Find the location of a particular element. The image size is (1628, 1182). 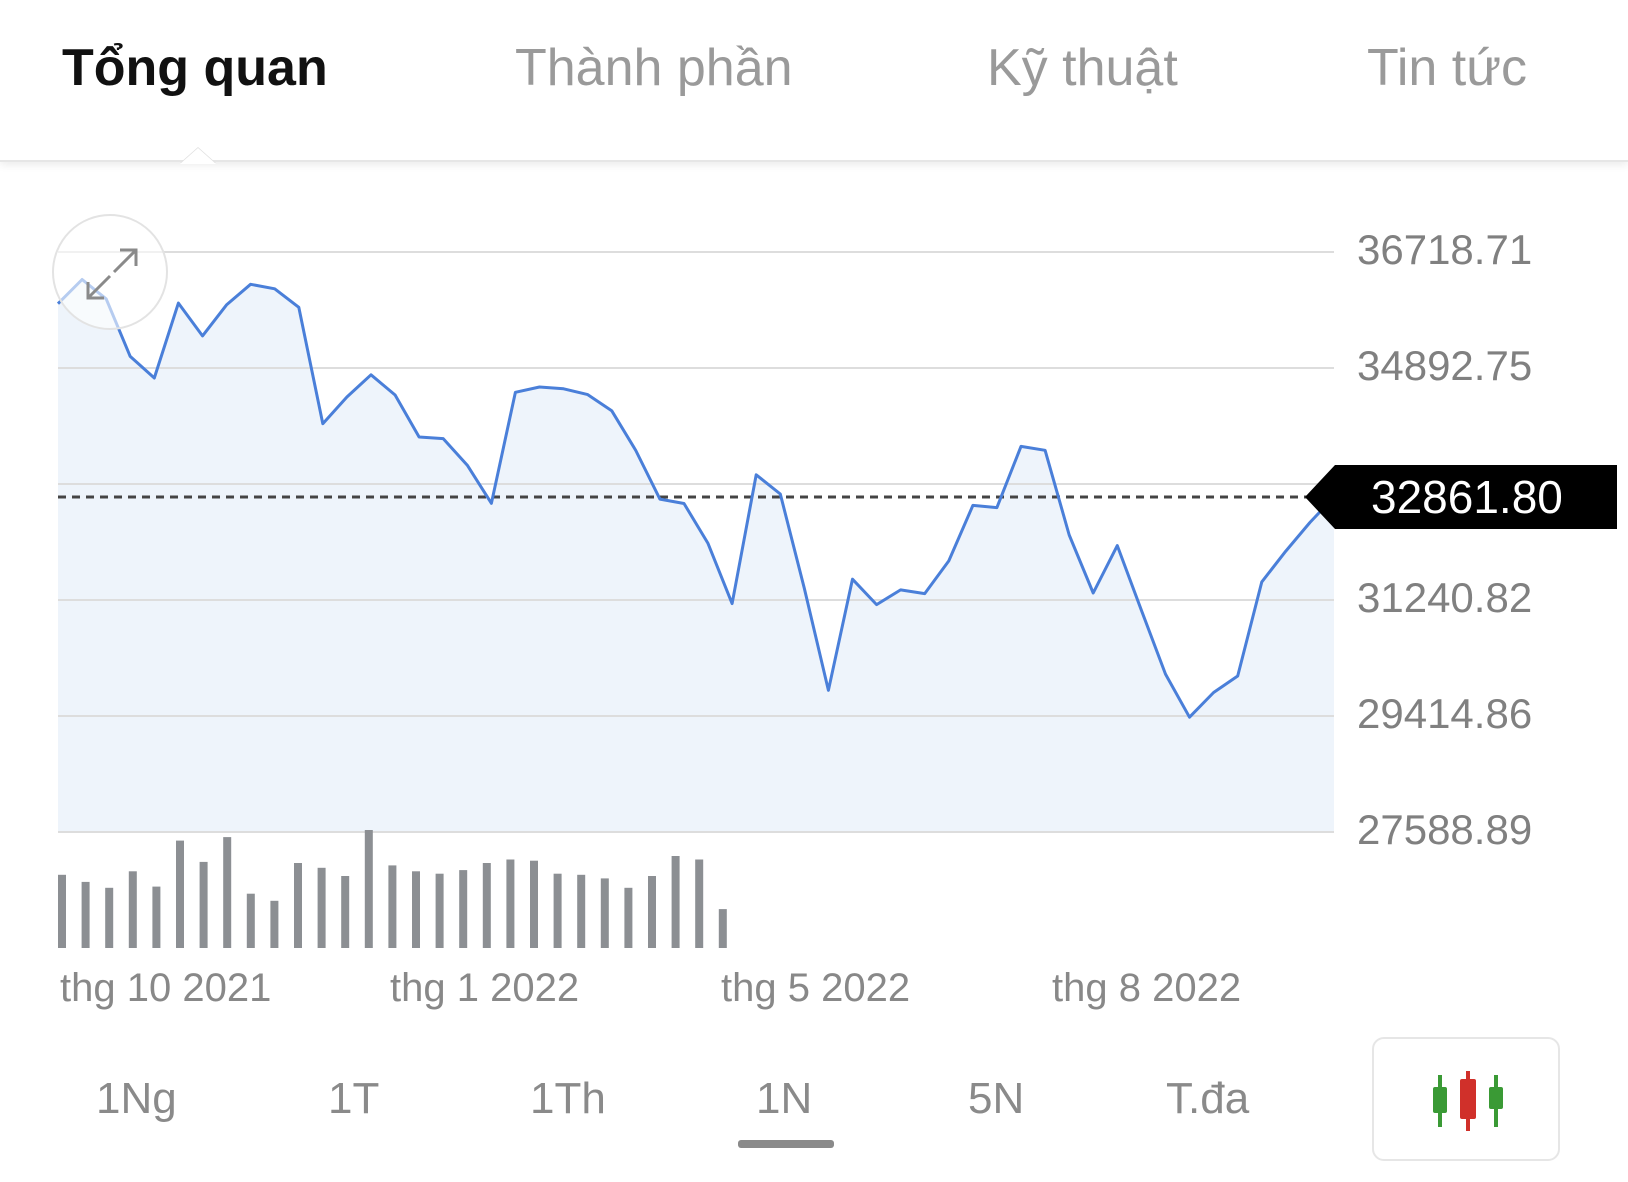

active-range-underline is located at coordinates (786, 1144).